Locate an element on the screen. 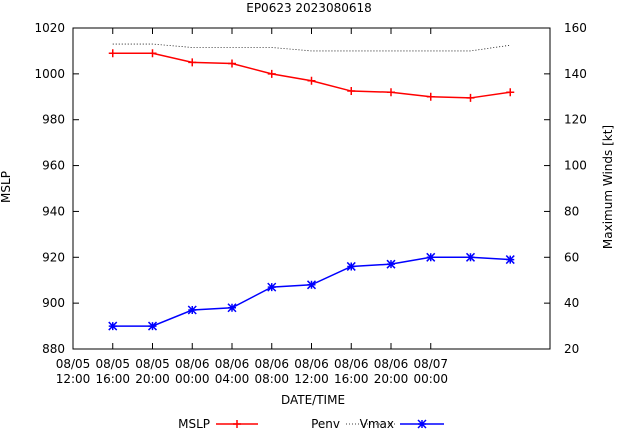 Image resolution: width=619 pixels, height=432 pixels. y-axis-label-left: MSLP is located at coordinates (6, 187).